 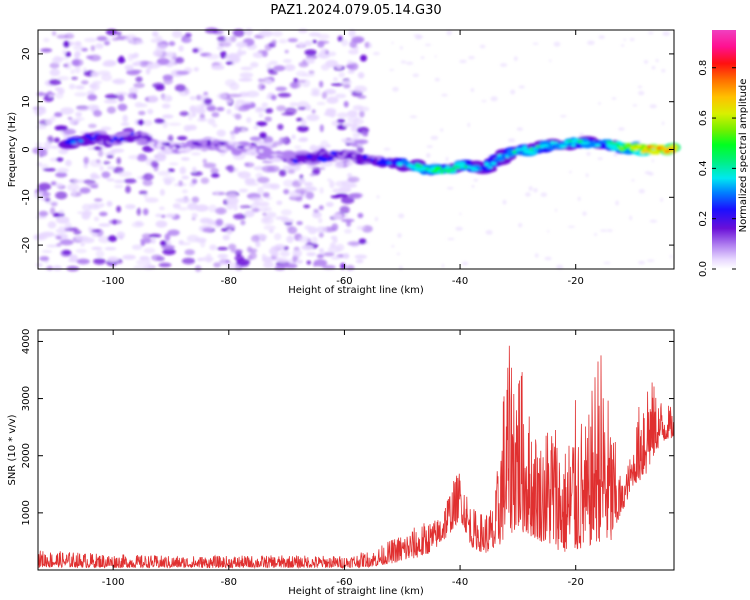 I want to click on x-tick-label: -40, so click(x=460, y=281).